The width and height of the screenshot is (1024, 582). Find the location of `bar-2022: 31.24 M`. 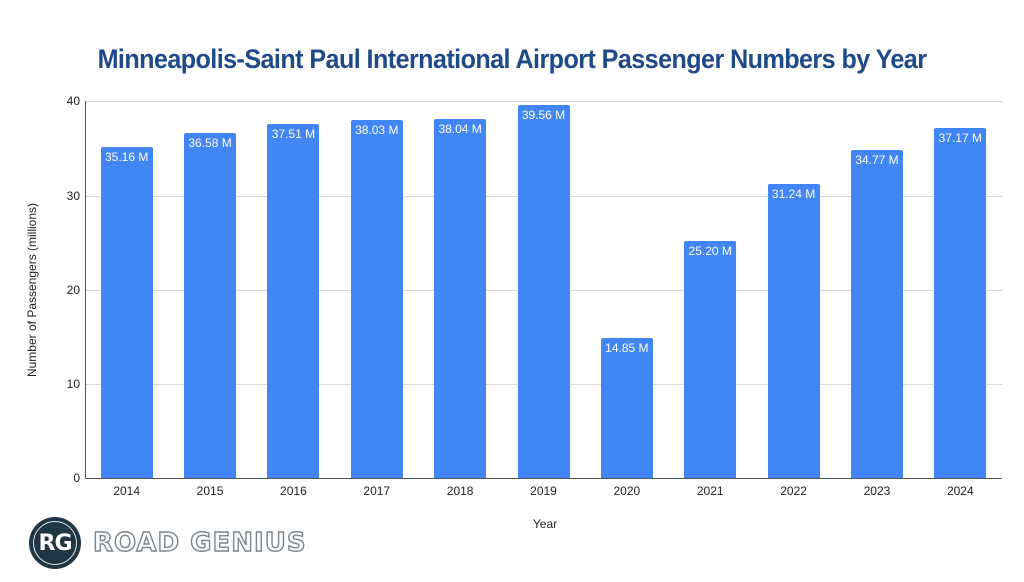

bar-2022: 31.24 M is located at coordinates (793, 330).